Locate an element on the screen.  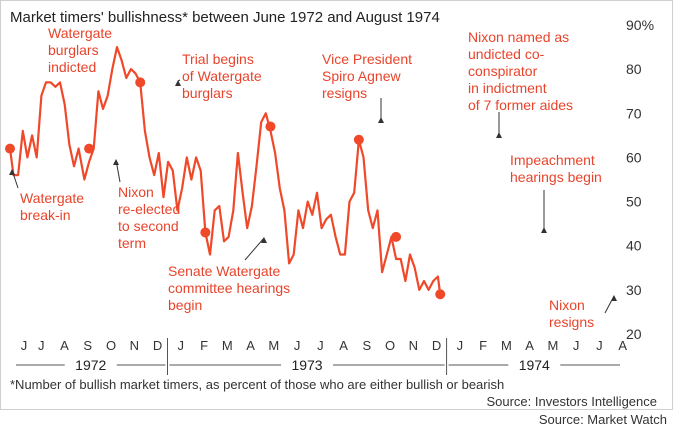
source-credit: Source: Market Watch is located at coordinates (602, 419).